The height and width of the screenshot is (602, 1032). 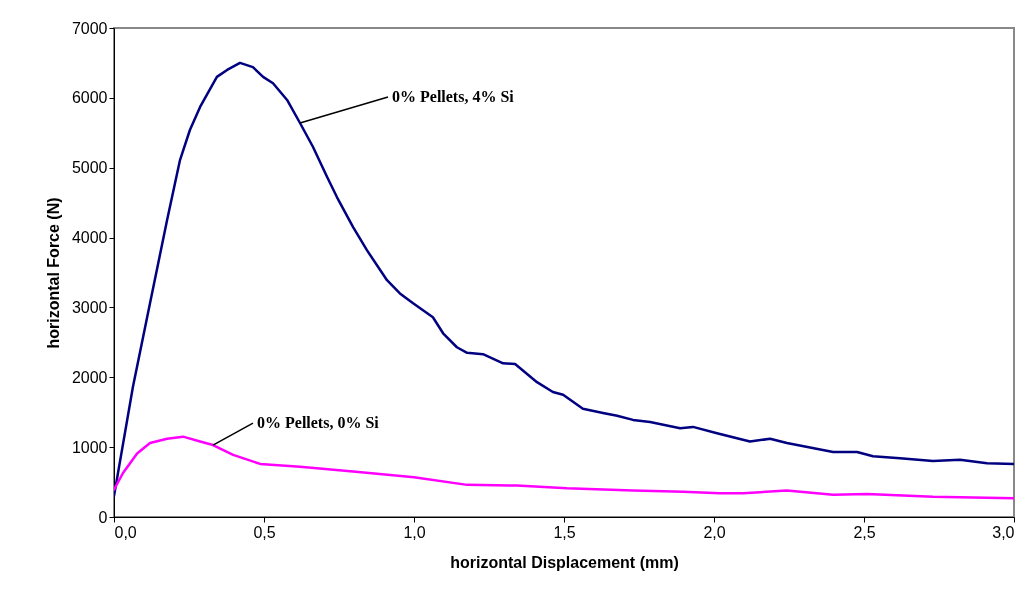 What do you see at coordinates (318, 423) in the screenshot?
I see `annotation: 0% Pellets, 0% Si` at bounding box center [318, 423].